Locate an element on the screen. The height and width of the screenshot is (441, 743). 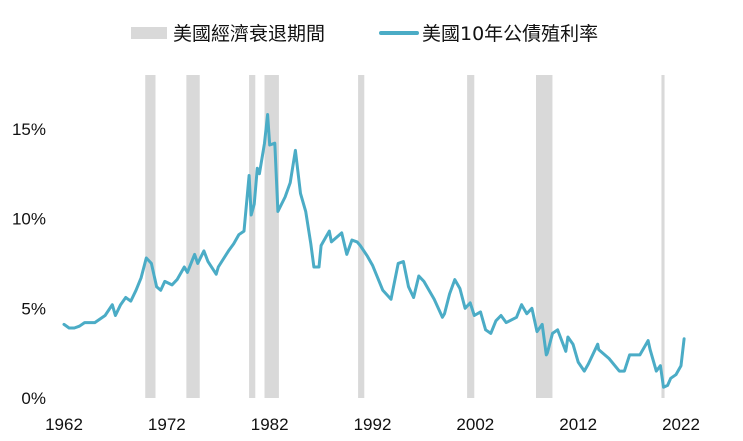
chart-legend: 美國經濟衰退期間 美國10年公債殖利率 is located at coordinates (364, 34).